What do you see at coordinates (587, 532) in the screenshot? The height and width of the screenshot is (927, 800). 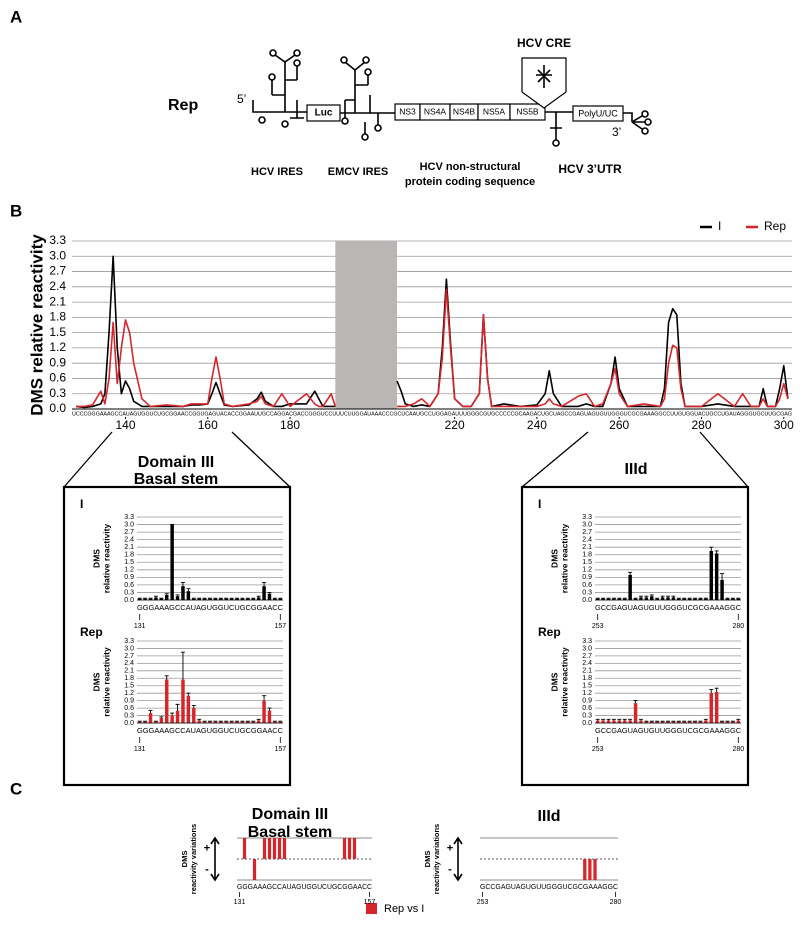 I see `y-tick-label: 2.7` at bounding box center [587, 532].